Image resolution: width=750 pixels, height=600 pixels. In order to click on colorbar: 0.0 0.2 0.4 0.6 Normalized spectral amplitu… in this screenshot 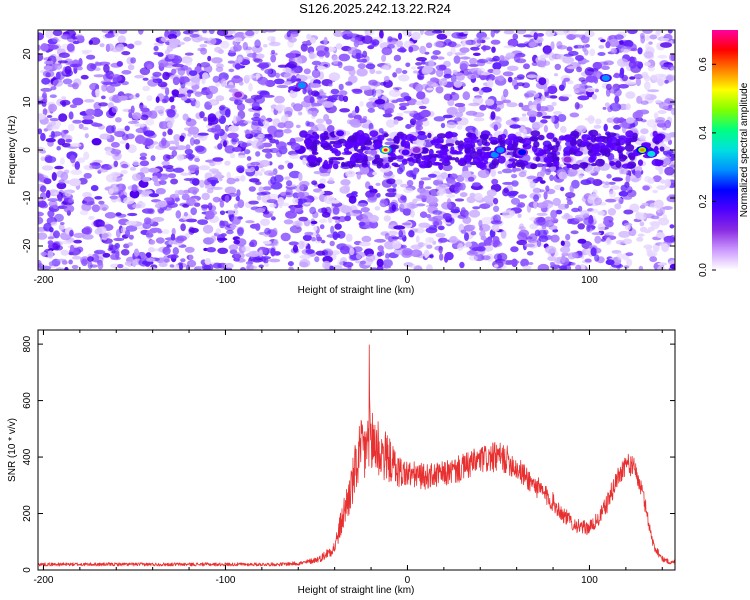, I will do `click(724, 153)`.